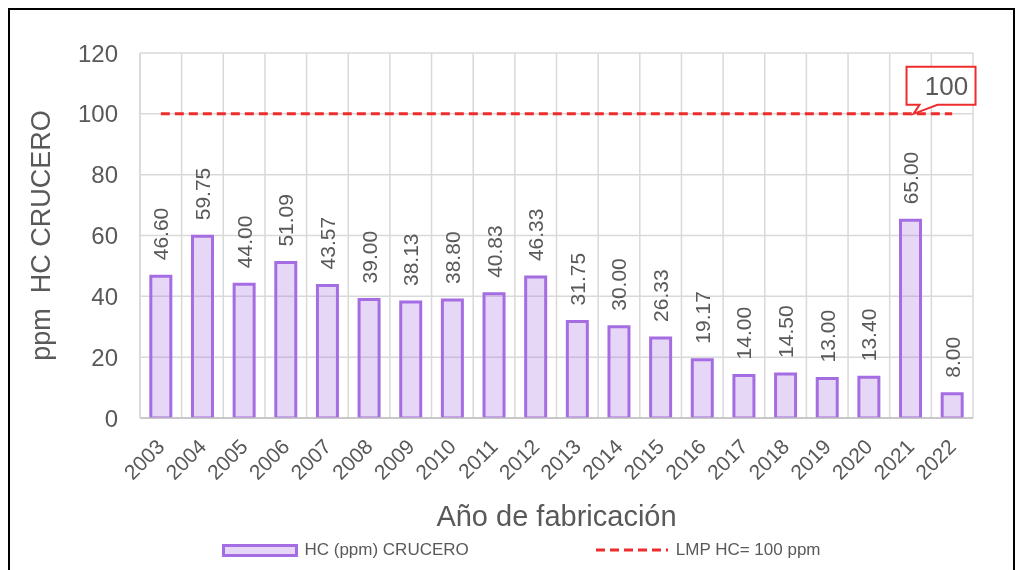  What do you see at coordinates (327, 243) in the screenshot?
I see `data-label: 43.57` at bounding box center [327, 243].